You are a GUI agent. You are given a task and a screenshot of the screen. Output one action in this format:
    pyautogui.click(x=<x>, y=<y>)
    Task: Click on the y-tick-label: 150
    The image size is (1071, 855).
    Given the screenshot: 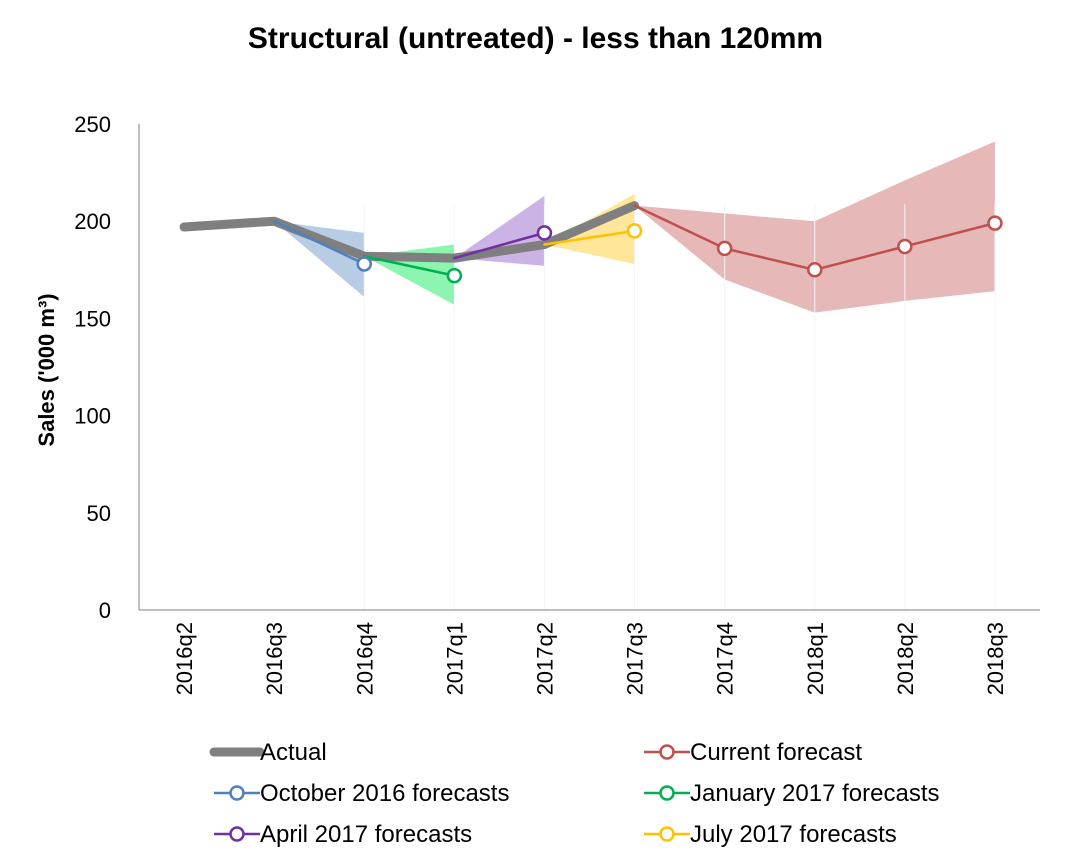 What is the action you would take?
    pyautogui.click(x=92, y=318)
    